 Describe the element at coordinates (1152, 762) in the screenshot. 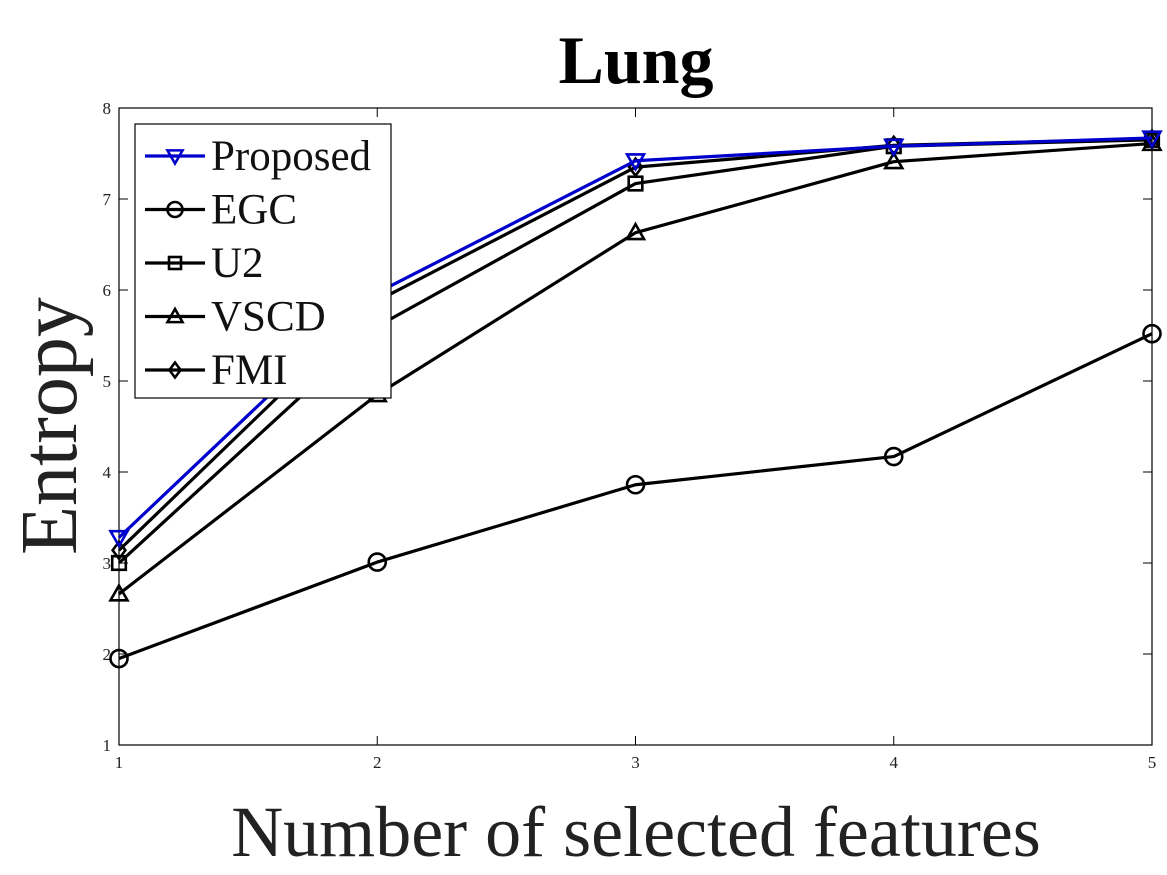

I see `x-tick-label: 5` at that location.